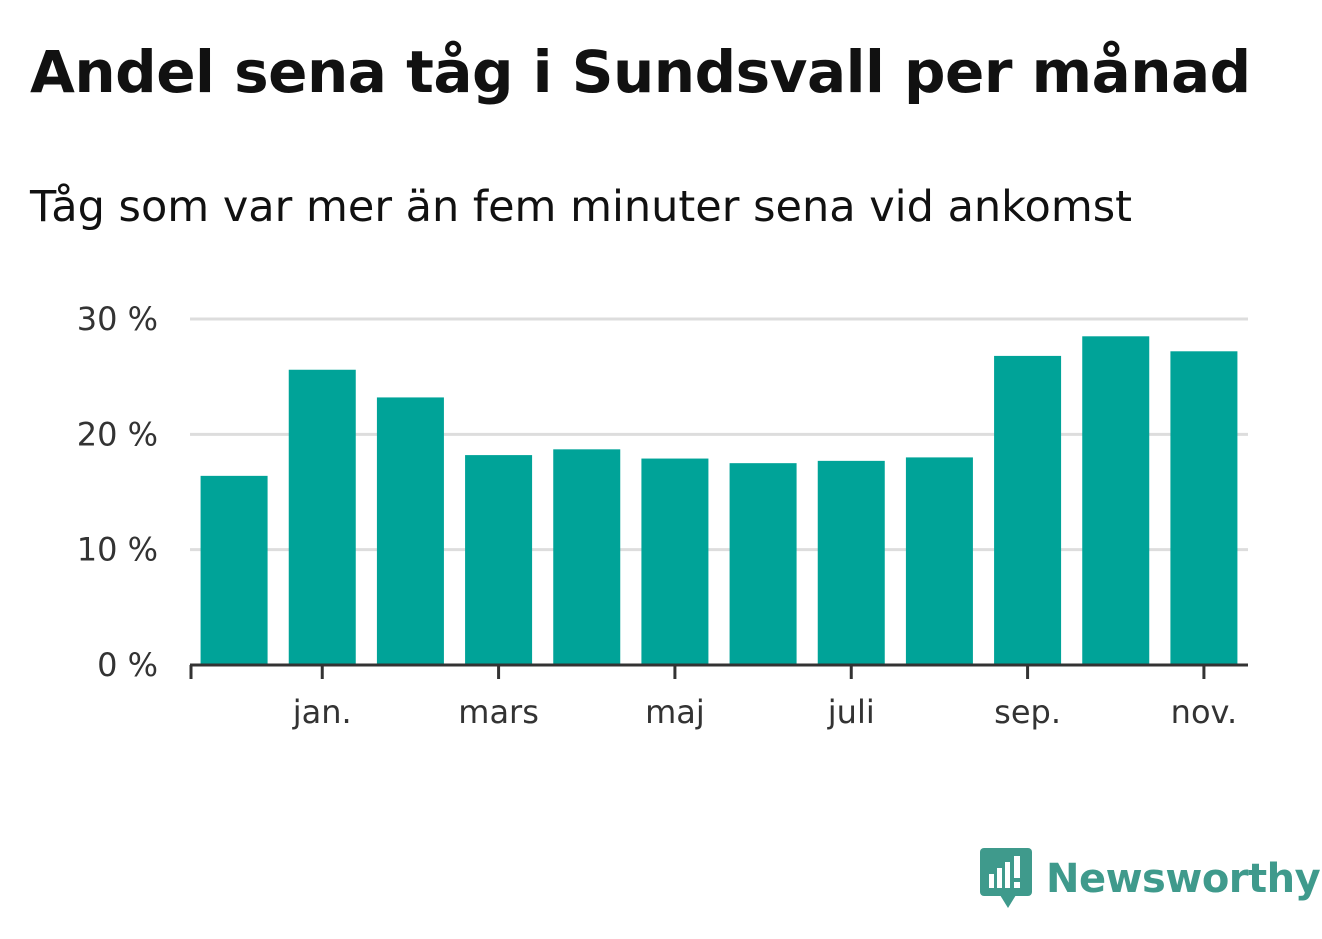 This screenshot has width=1322, height=939. I want to click on x-tick-label: nov., so click(1204, 712).